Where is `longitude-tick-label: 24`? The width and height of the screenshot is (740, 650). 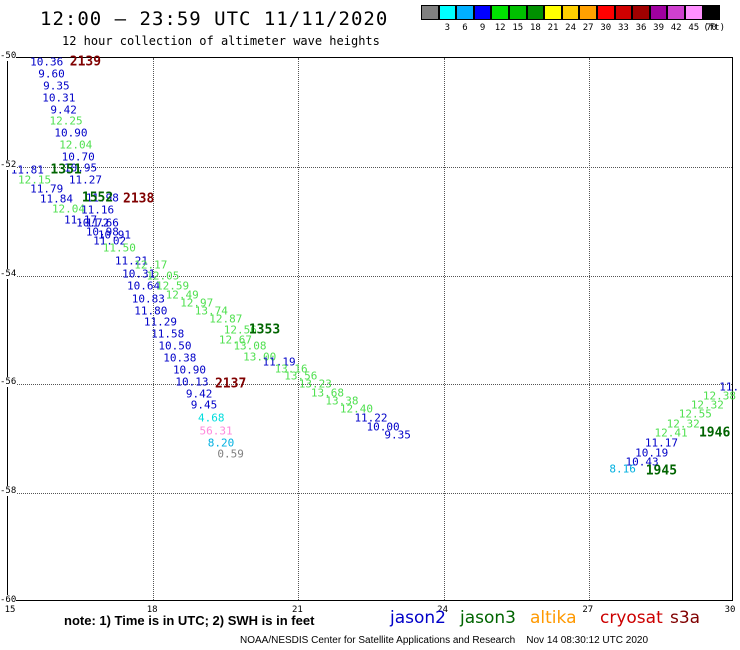 longitude-tick-label: 24 is located at coordinates (443, 610).